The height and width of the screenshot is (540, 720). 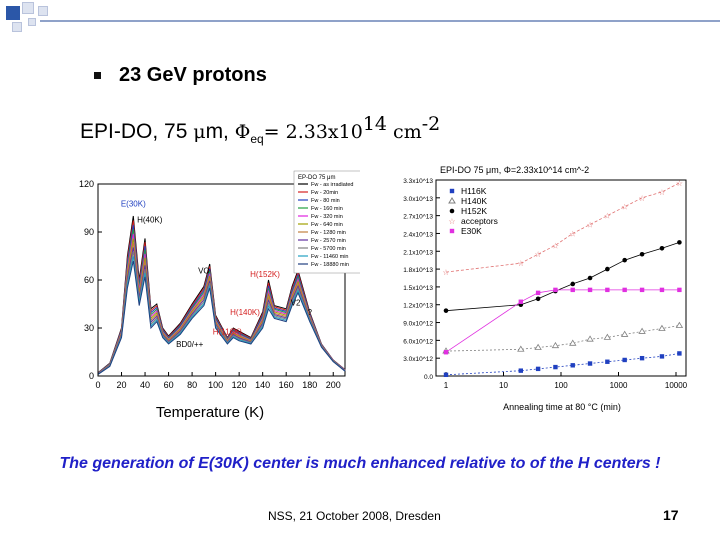 I want to click on chart2-x-tick-label: 1000, so click(x=619, y=385).